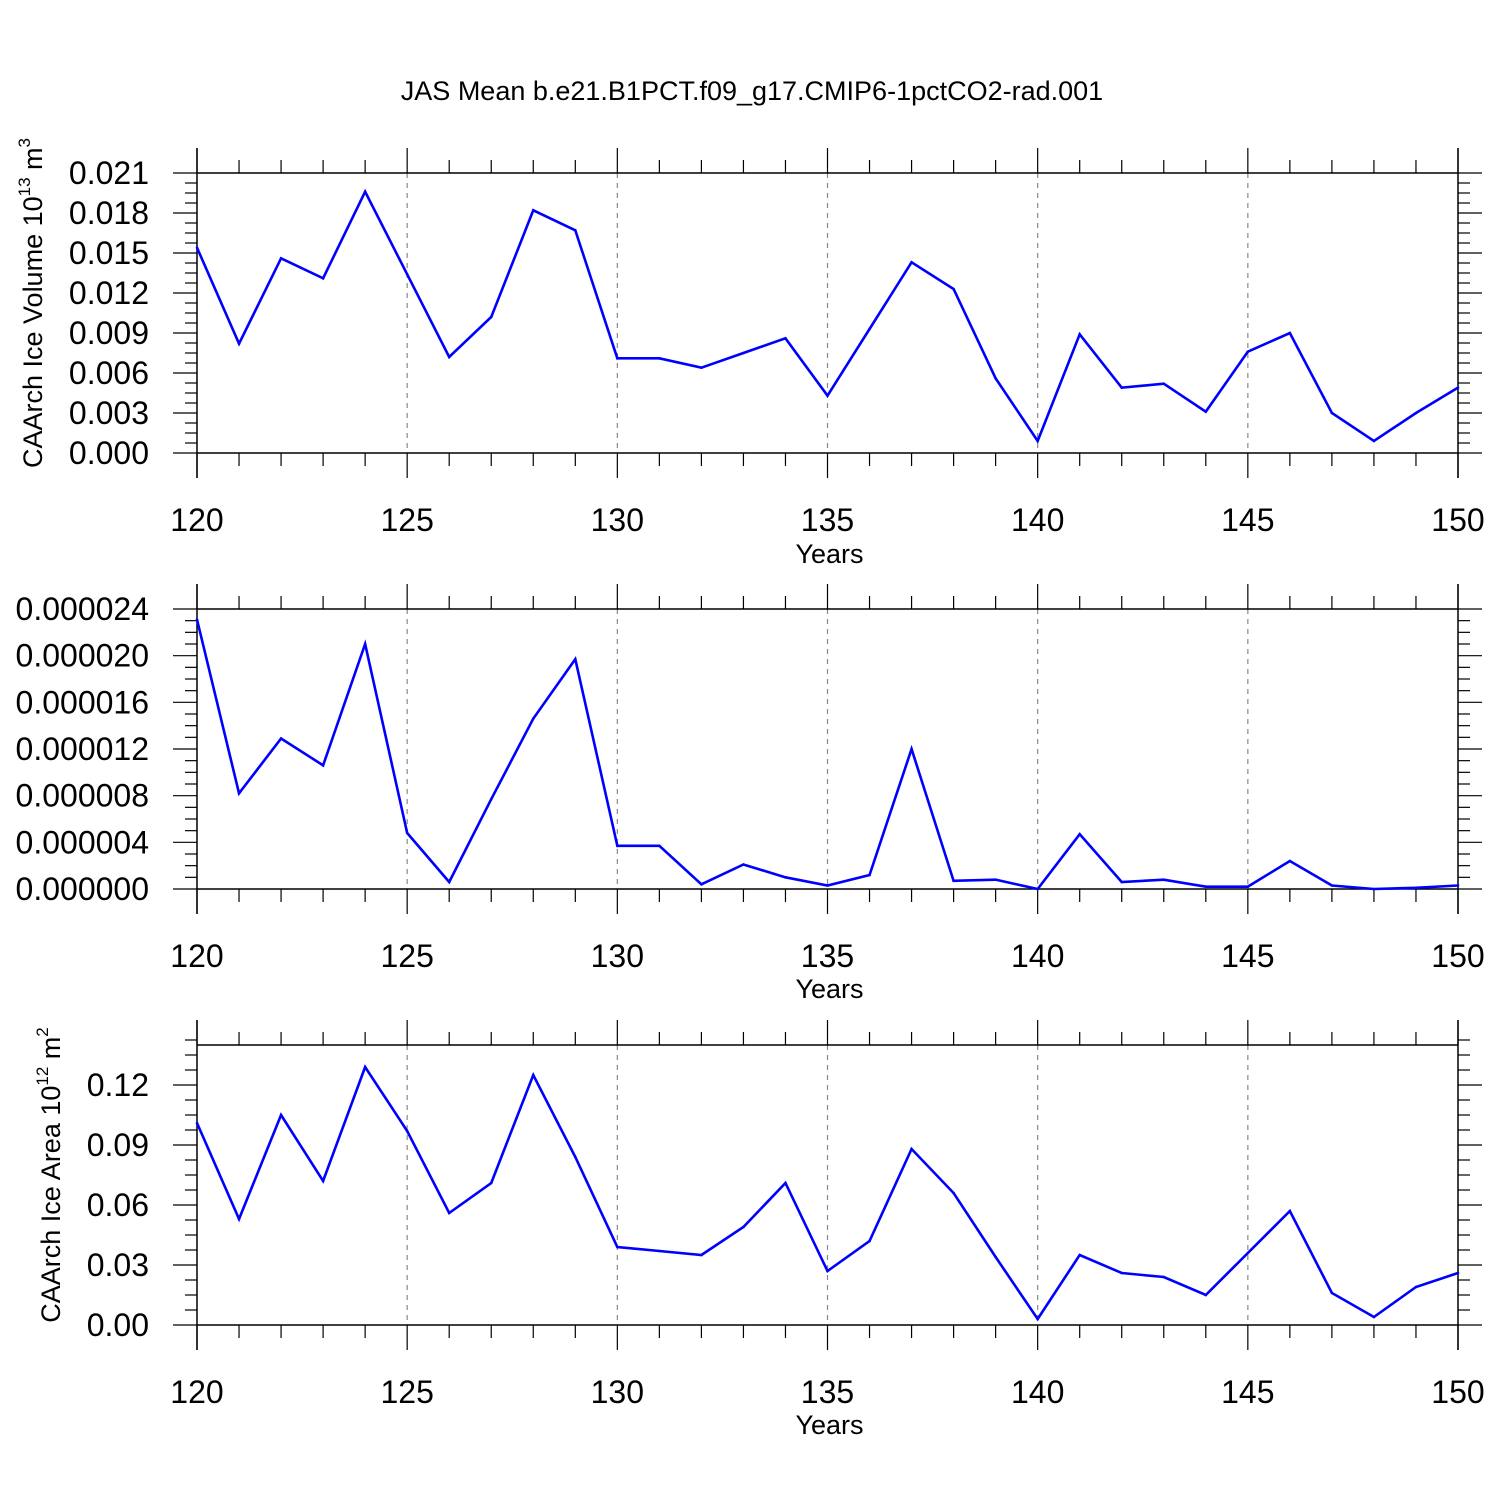  I want to click on y-axis-label-unit: m, so click(51, 1052).